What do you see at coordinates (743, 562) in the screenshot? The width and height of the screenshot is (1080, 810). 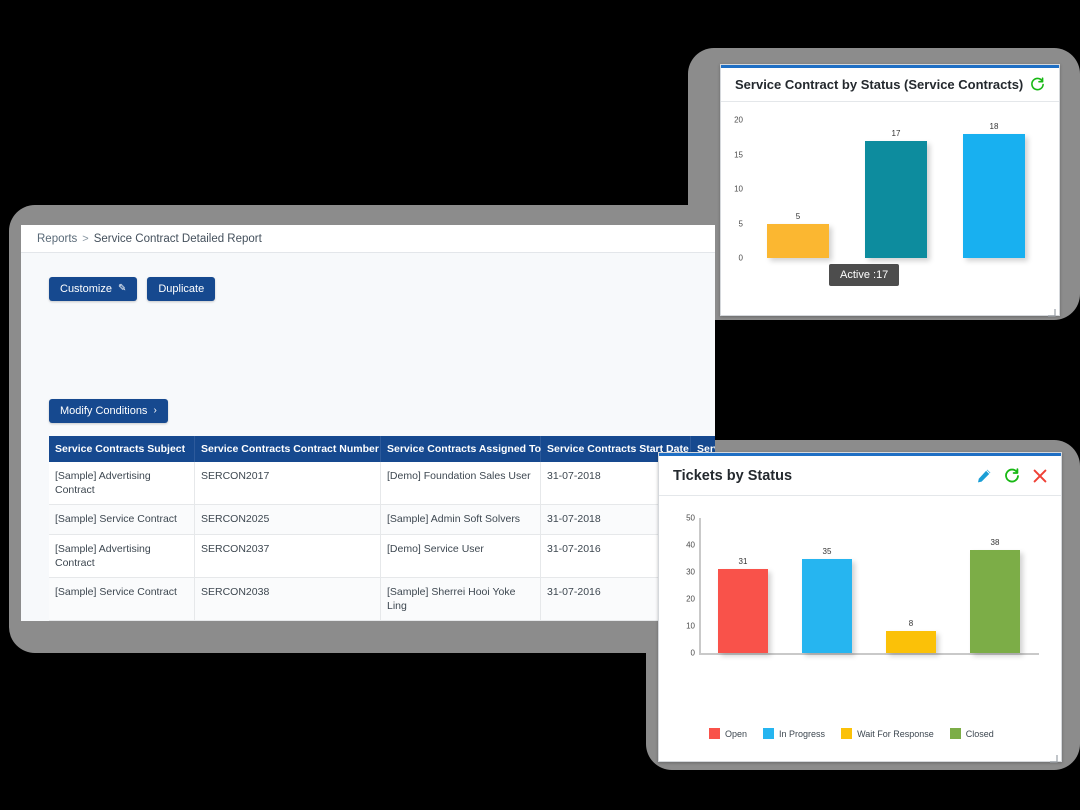 I see `bar-value-label: 31` at bounding box center [743, 562].